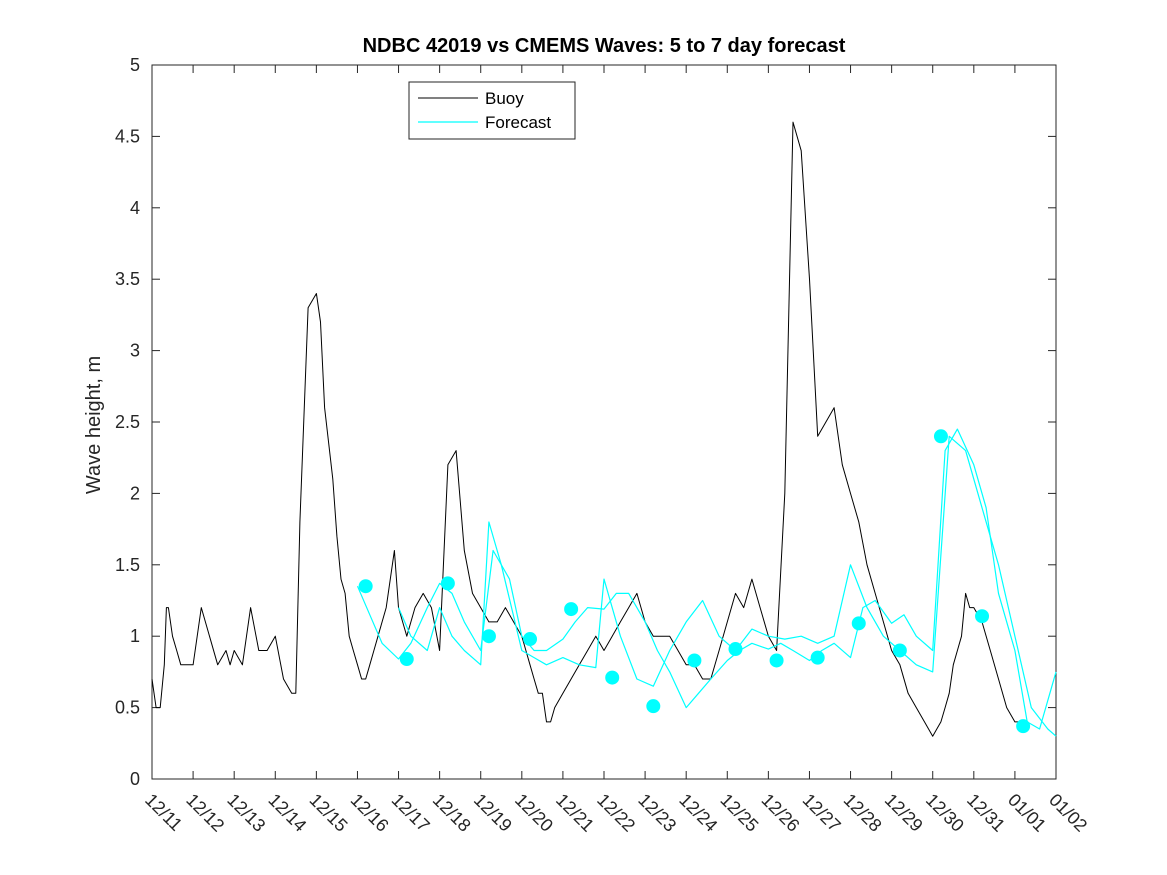 This screenshot has height=875, width=1167. What do you see at coordinates (518, 122) in the screenshot?
I see `legend-forecast-label: Forecast` at bounding box center [518, 122].